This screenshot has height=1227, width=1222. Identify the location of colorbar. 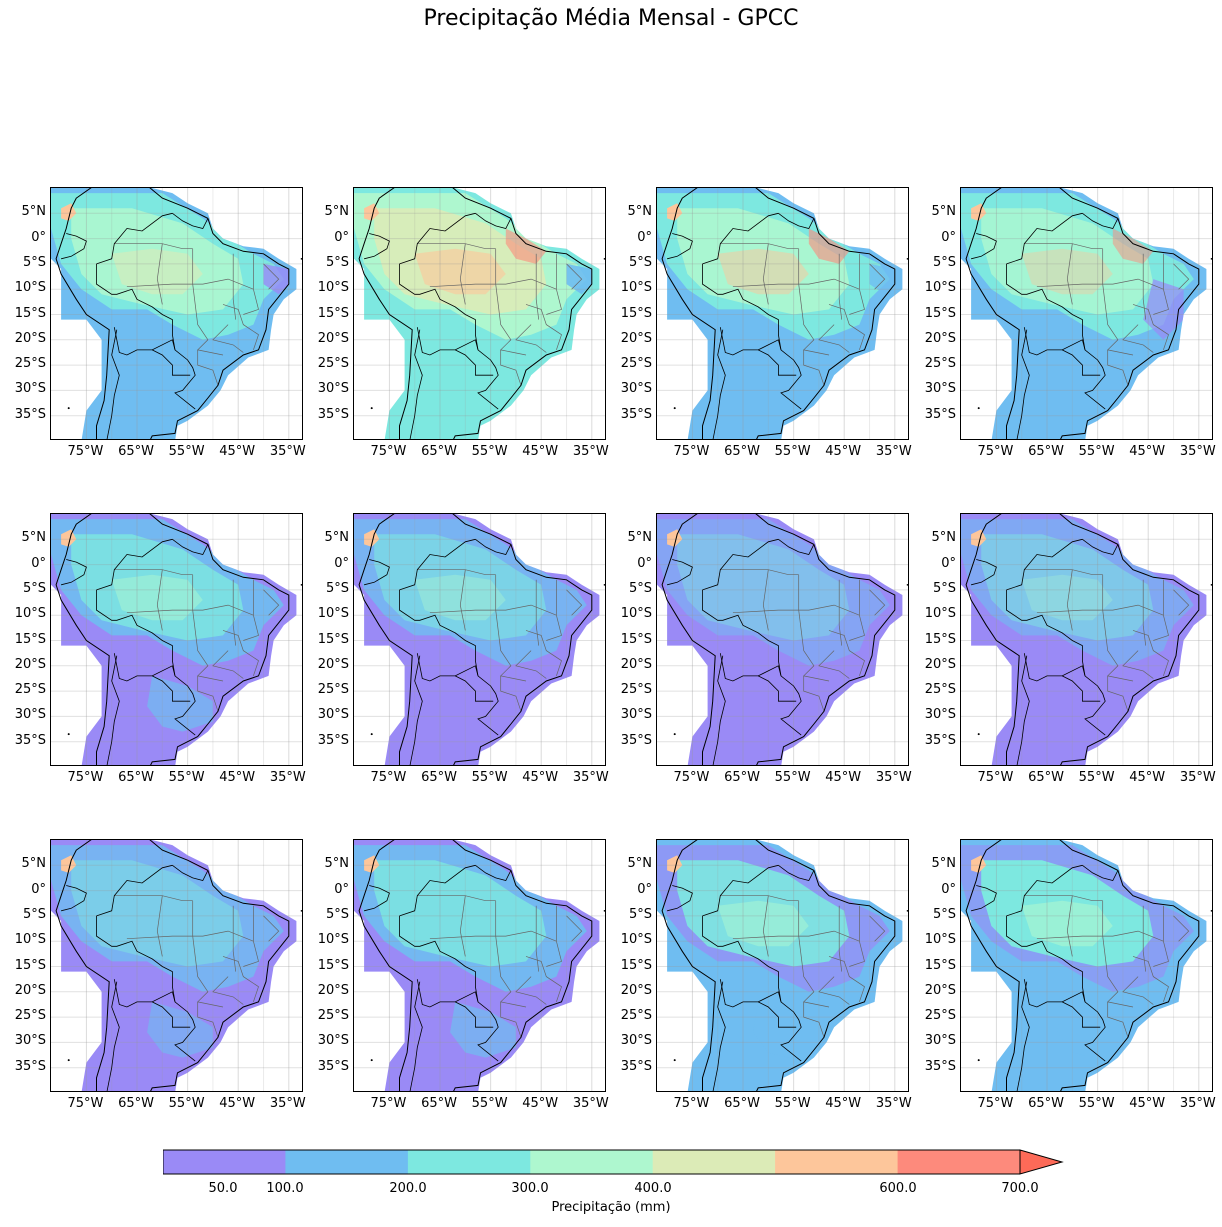
(613, 1162).